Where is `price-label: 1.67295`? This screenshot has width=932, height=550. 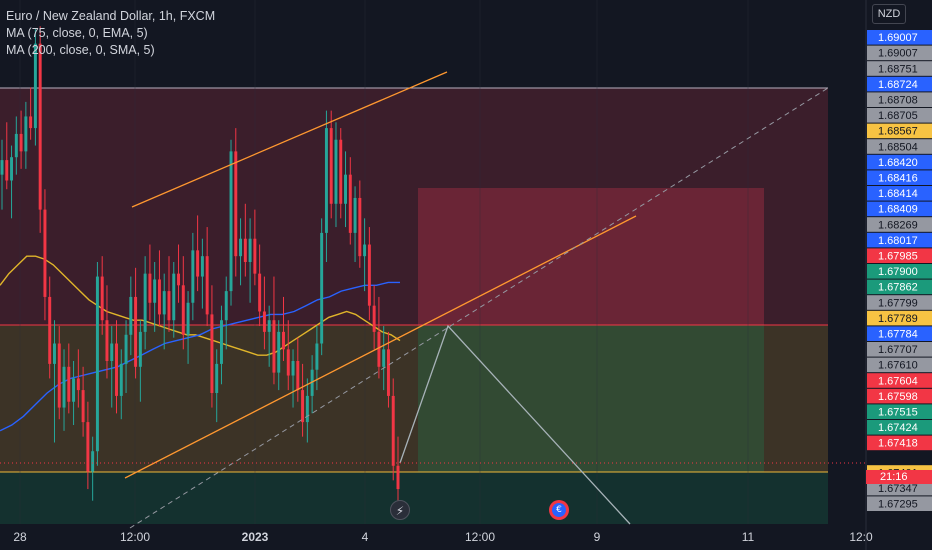 price-label: 1.67295 is located at coordinates (898, 505).